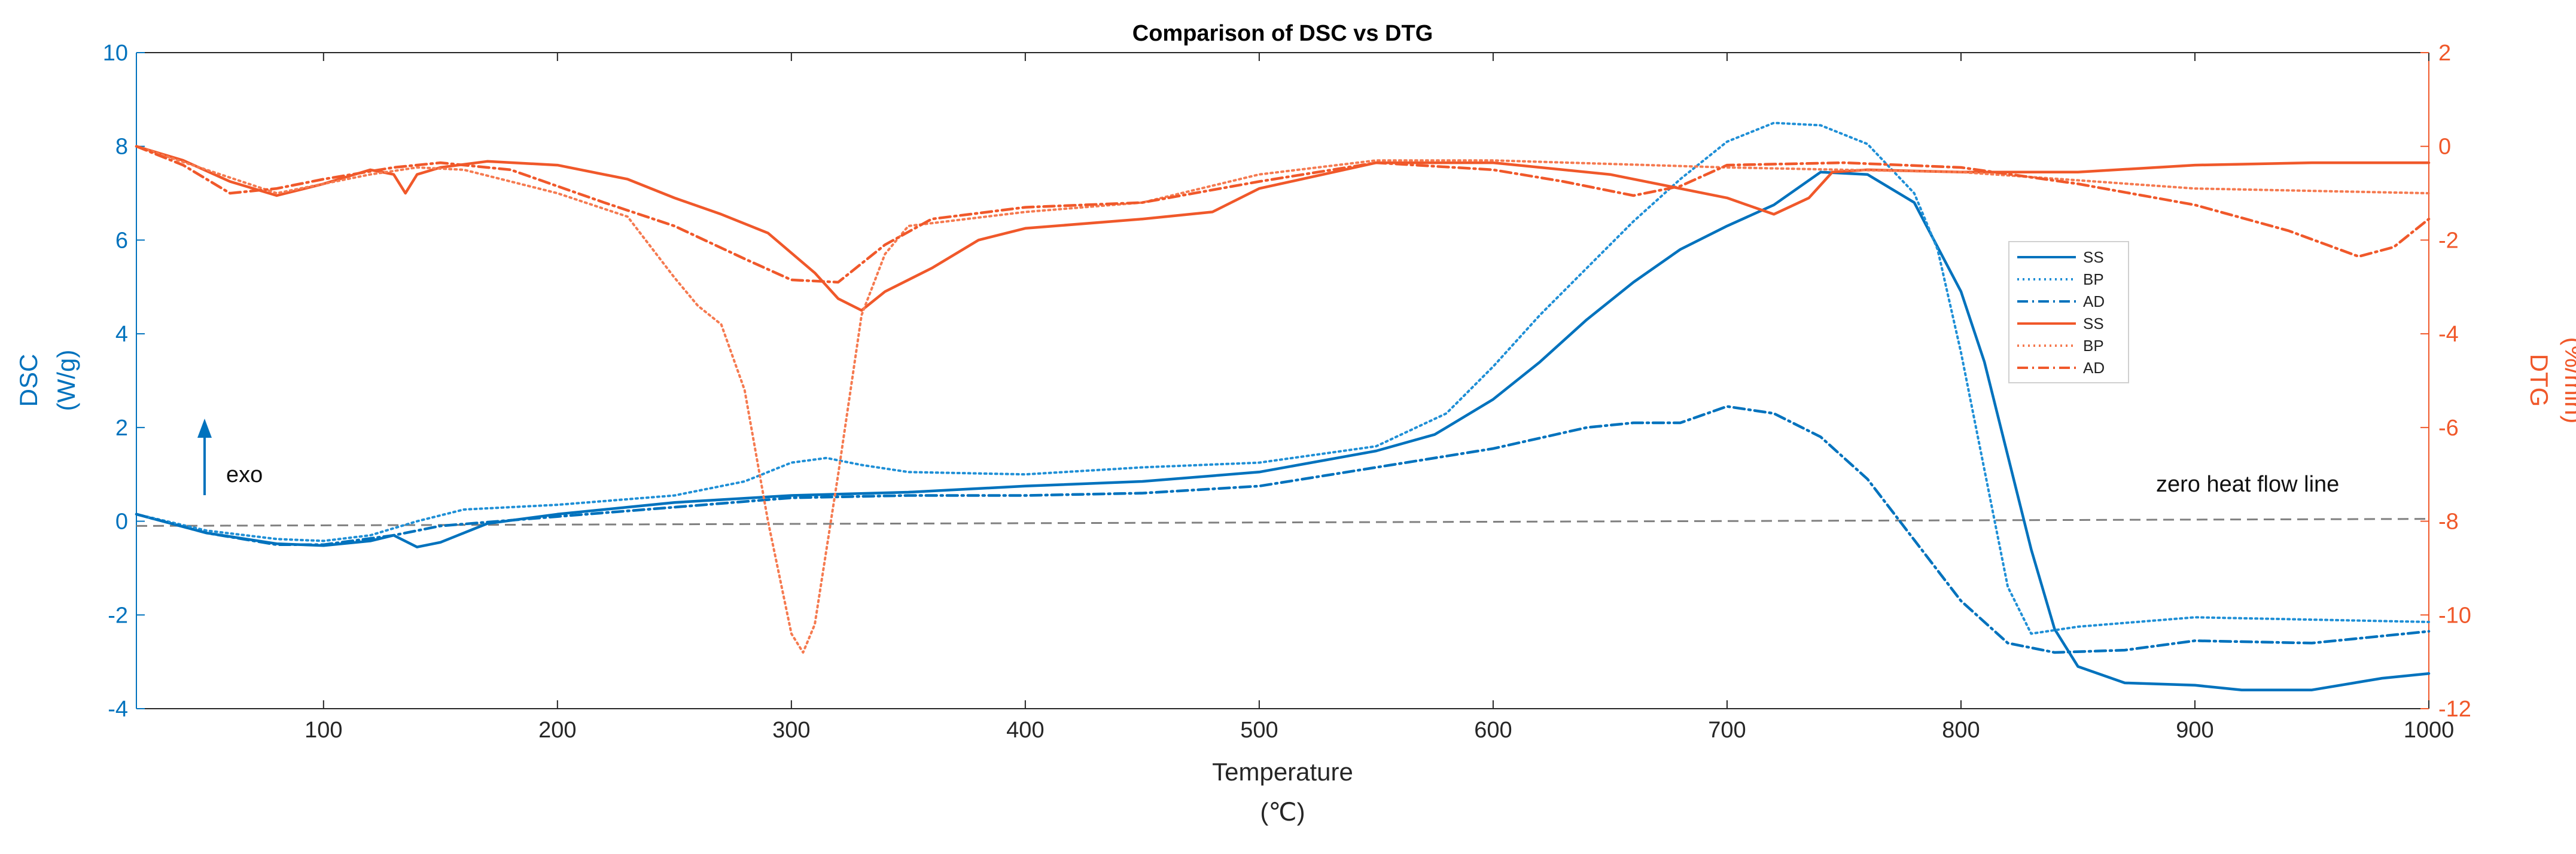 Image resolution: width=2576 pixels, height=854 pixels. Describe the element at coordinates (2539, 380) in the screenshot. I see `y-right-axis-label: DTG` at that location.